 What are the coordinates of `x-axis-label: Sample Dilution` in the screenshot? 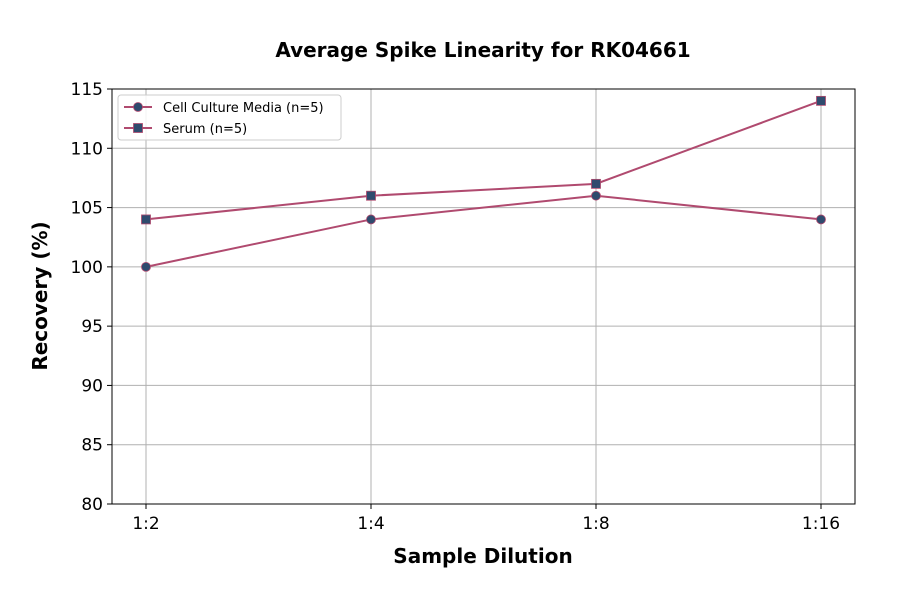 It's located at (482, 556).